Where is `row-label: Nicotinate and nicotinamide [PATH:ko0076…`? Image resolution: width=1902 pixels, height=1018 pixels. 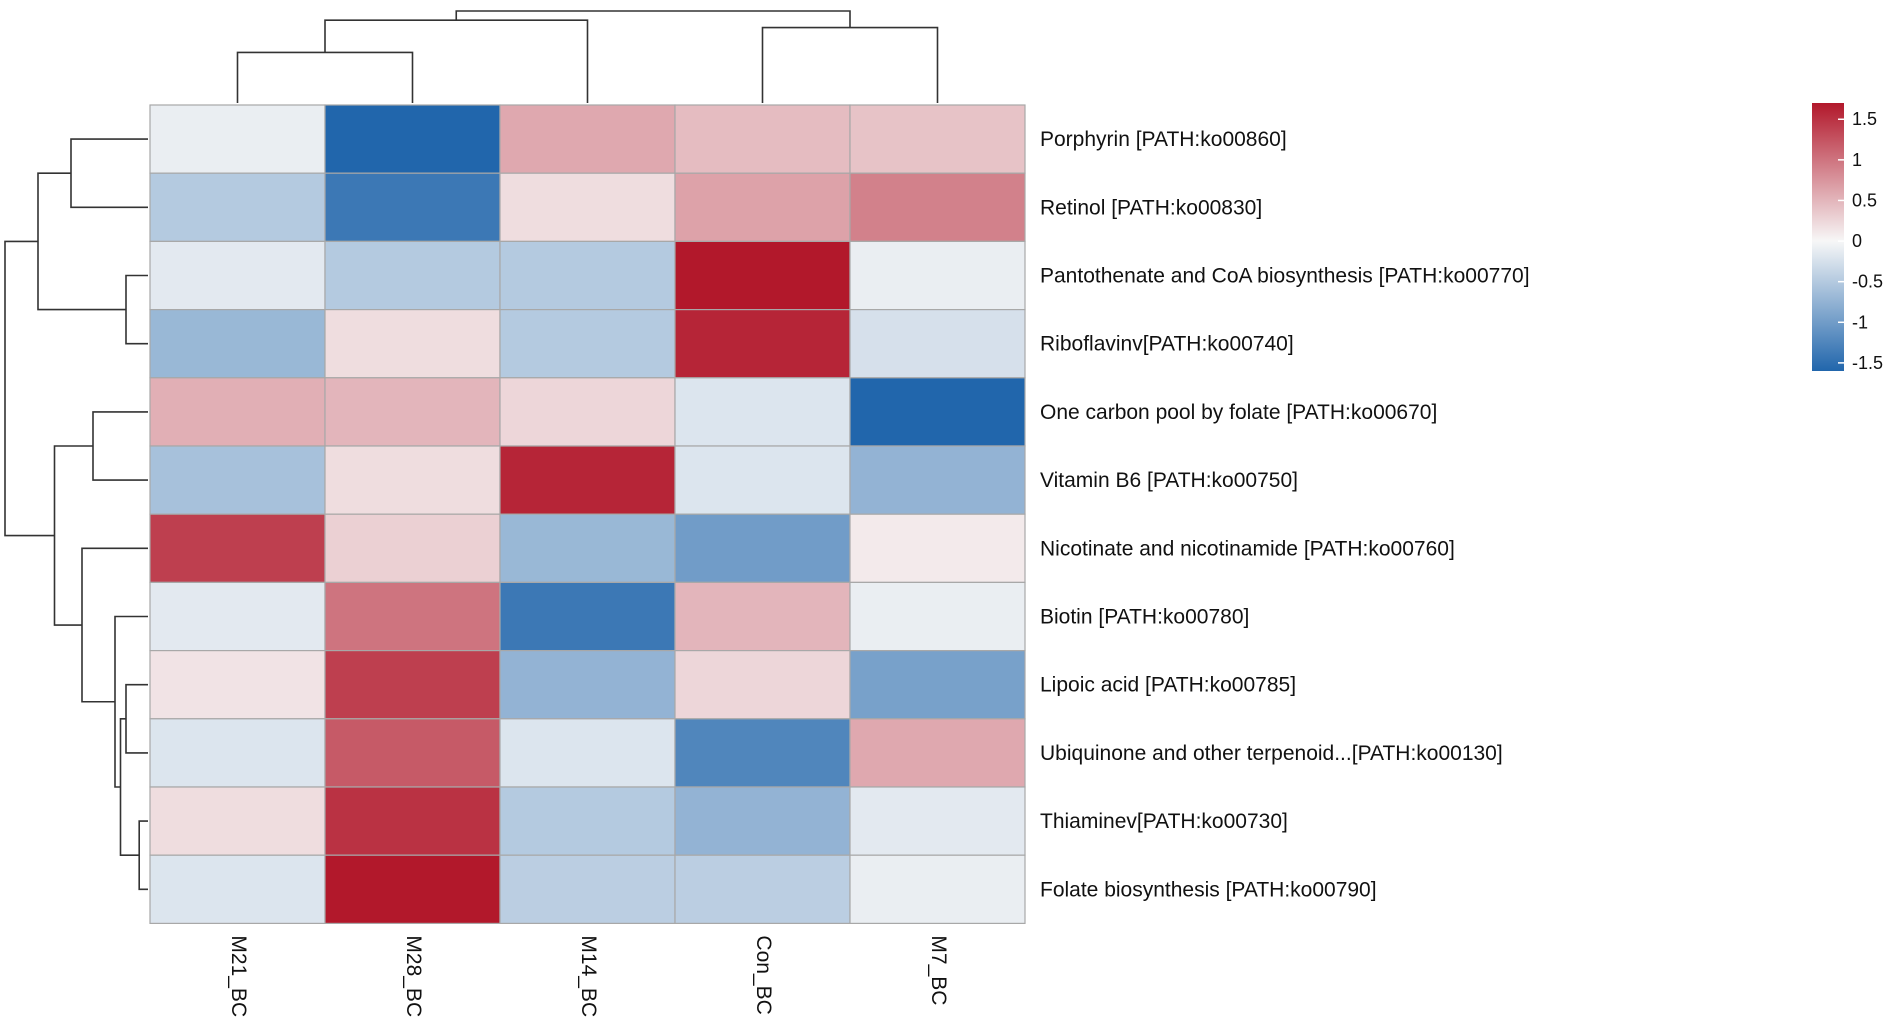 row-label: Nicotinate and nicotinamide [PATH:ko0076… is located at coordinates (1247, 548).